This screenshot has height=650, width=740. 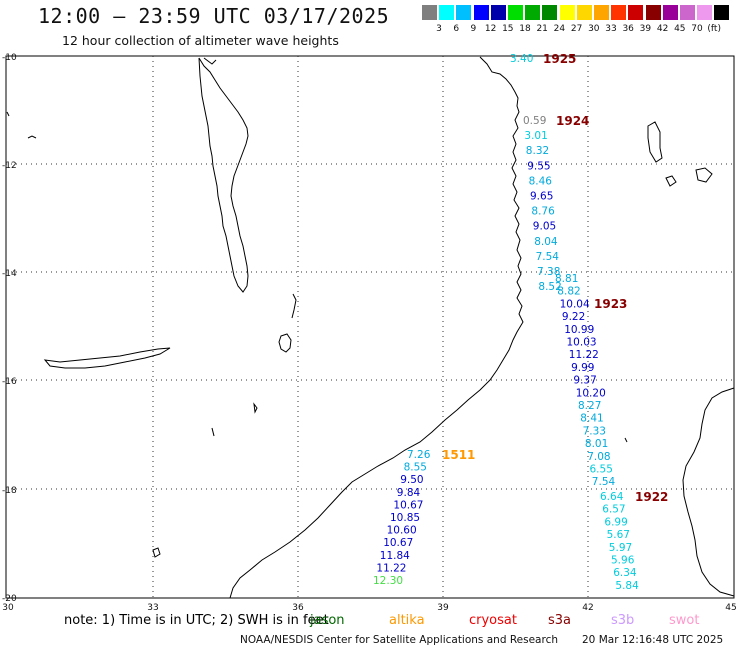 What do you see at coordinates (591, 419) in the screenshot?
I see `wave-height-label: 8.41` at bounding box center [591, 419].